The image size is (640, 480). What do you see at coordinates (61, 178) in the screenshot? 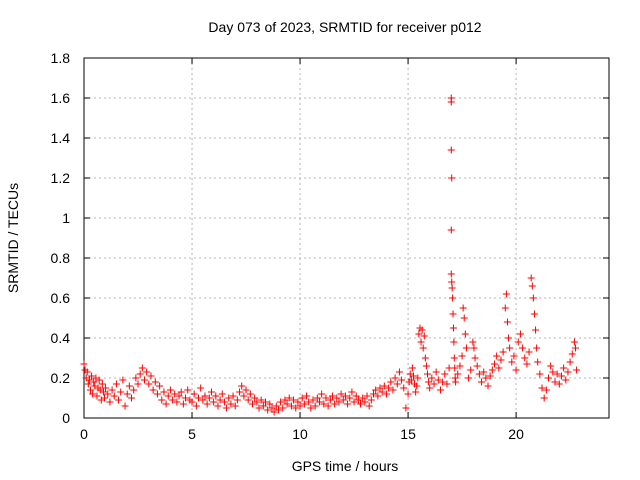
I see `y-tick-label: 1.2` at bounding box center [61, 178].